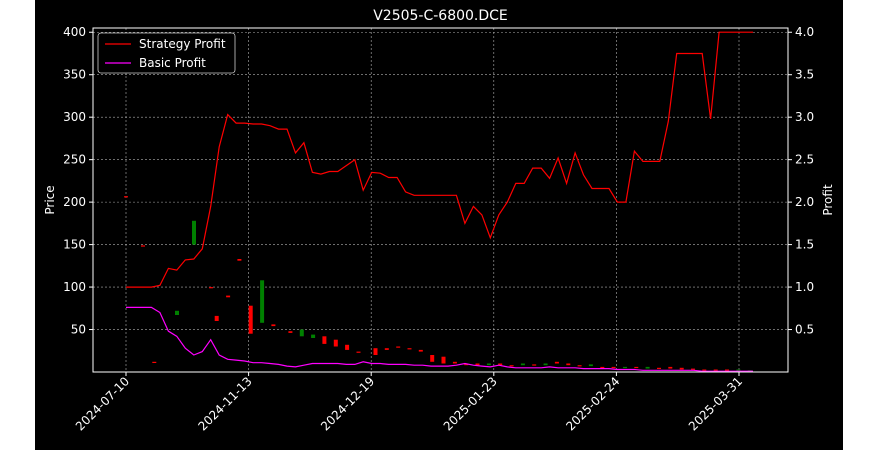 The image size is (878, 450). I want to click on legend-label-strategy: Strategy Profit, so click(182, 44).